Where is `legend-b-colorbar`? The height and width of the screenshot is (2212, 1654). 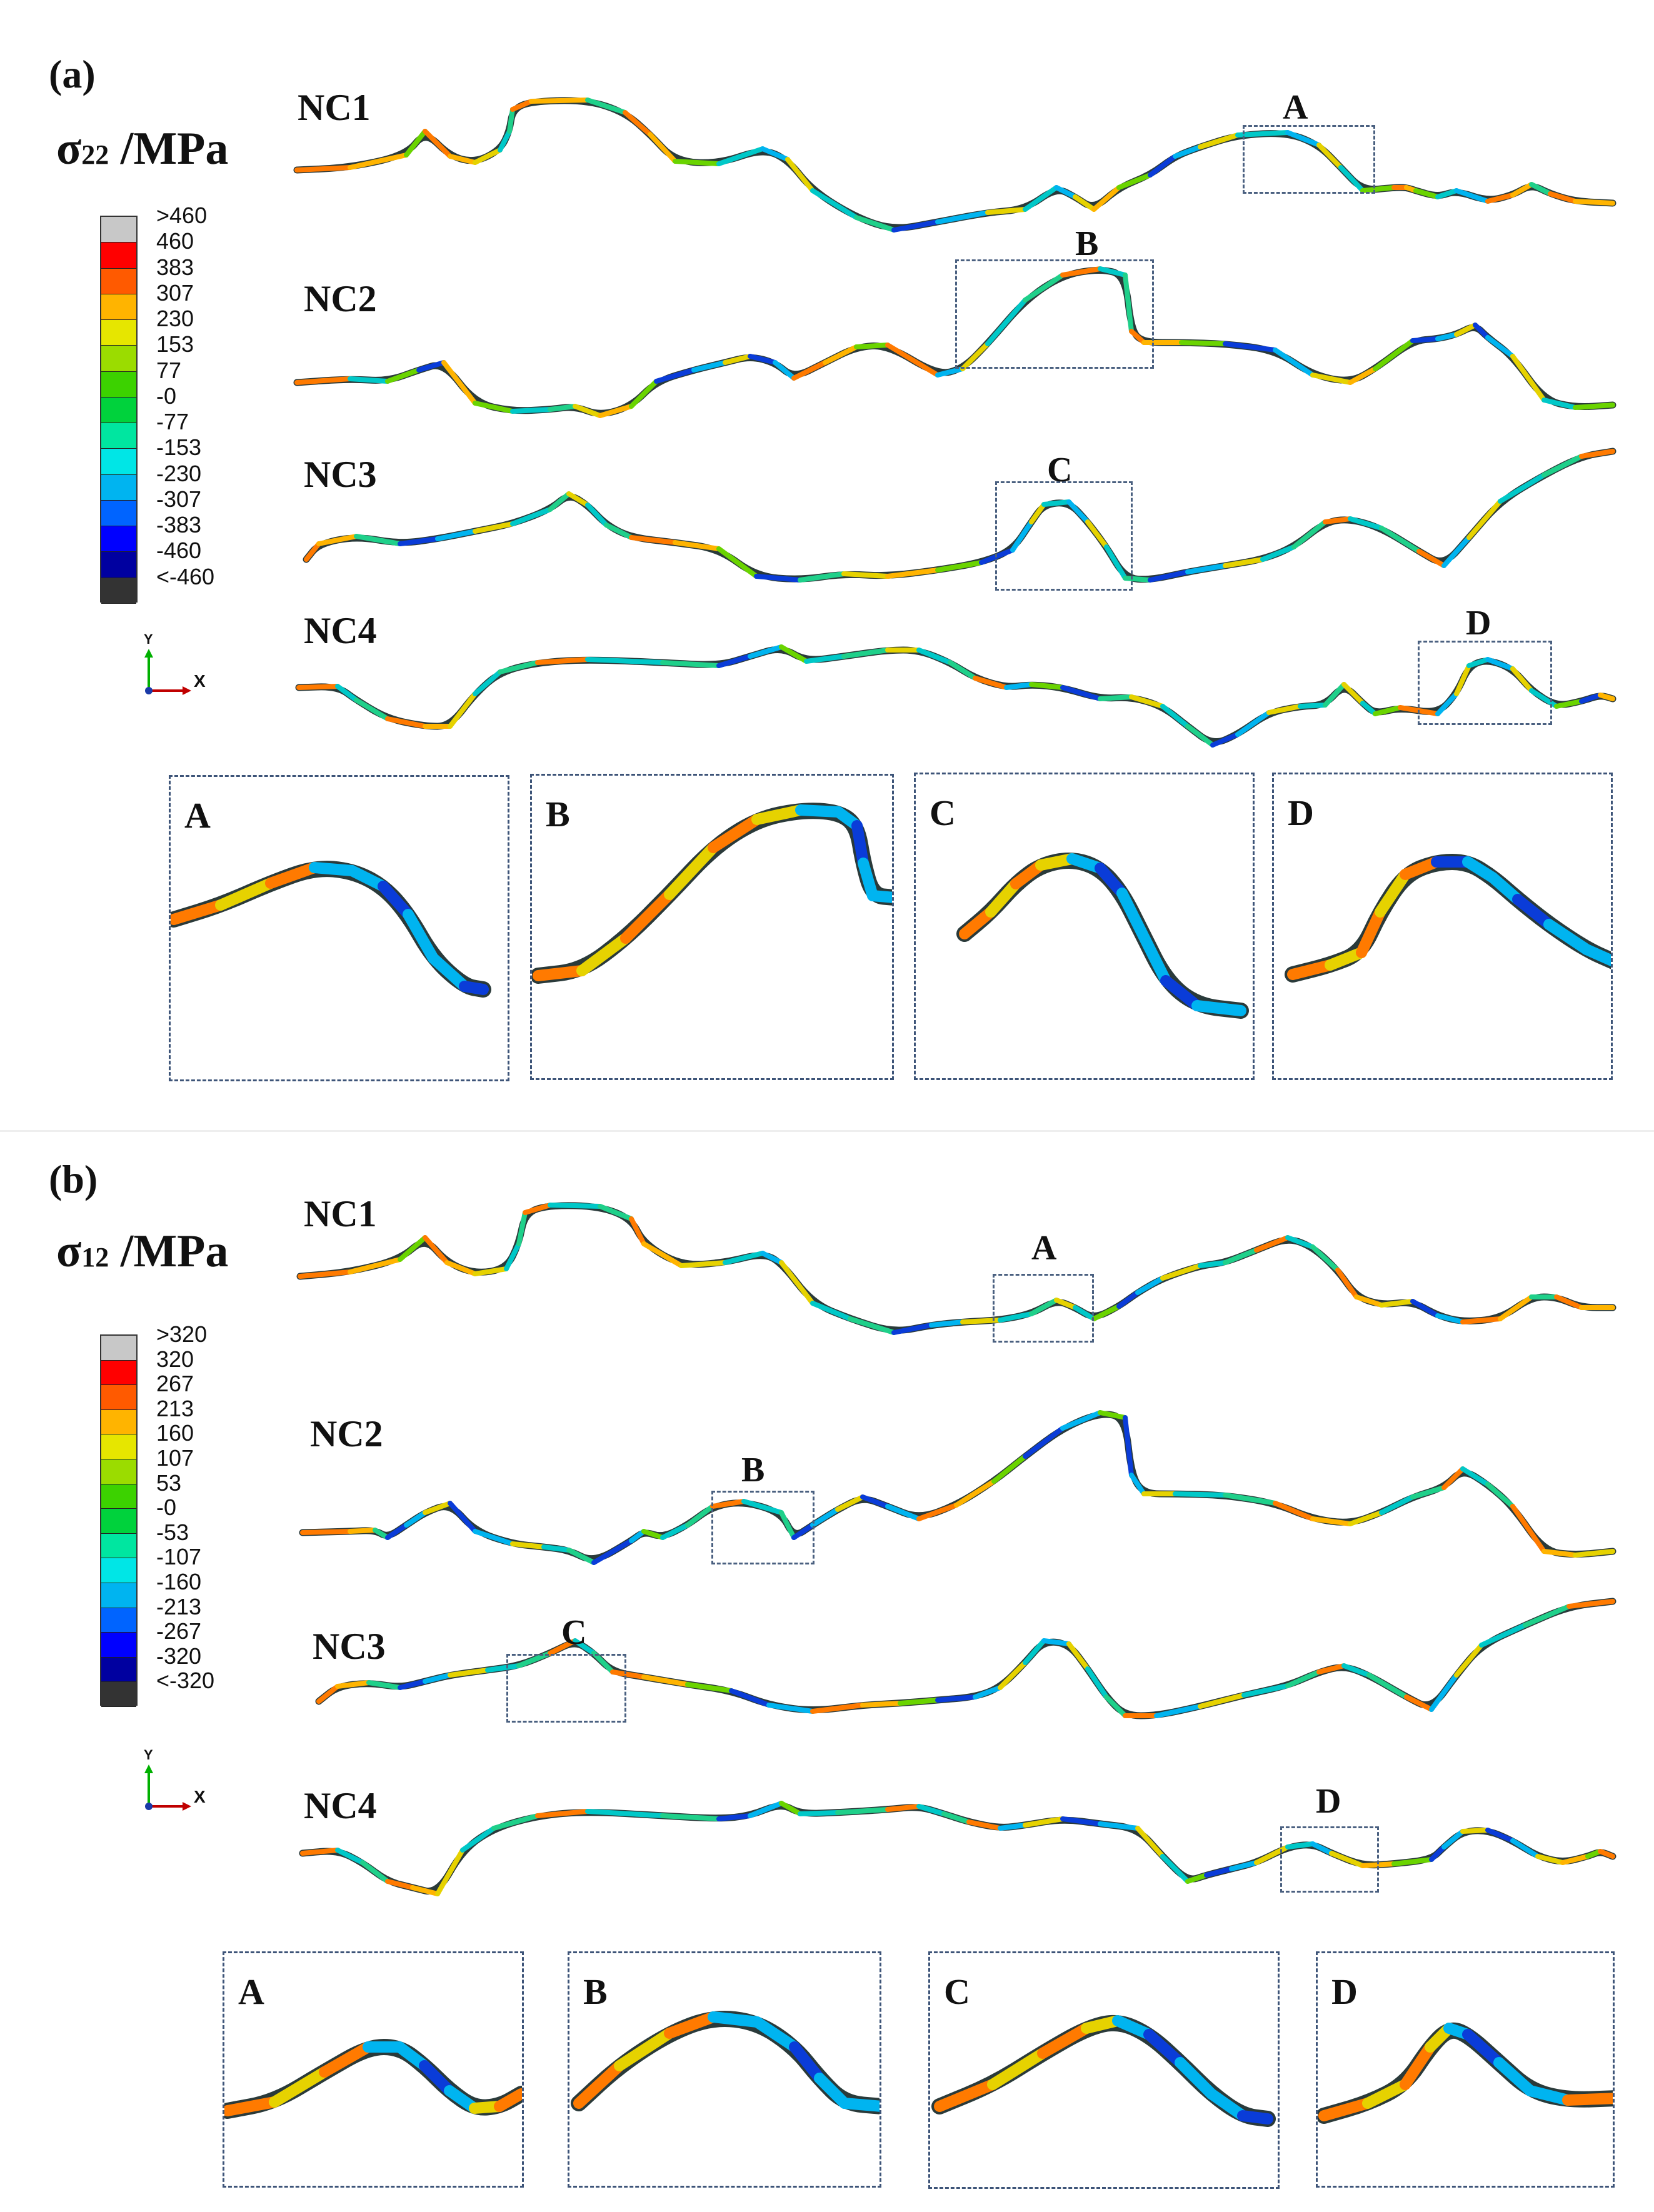
legend-b-colorbar is located at coordinates (119, 1520).